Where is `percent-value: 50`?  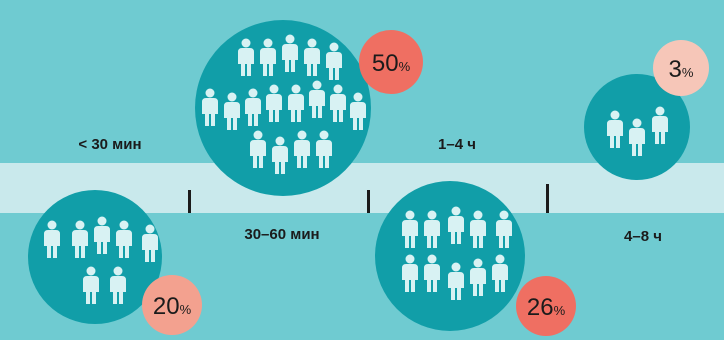
percent-value: 50 is located at coordinates (385, 63).